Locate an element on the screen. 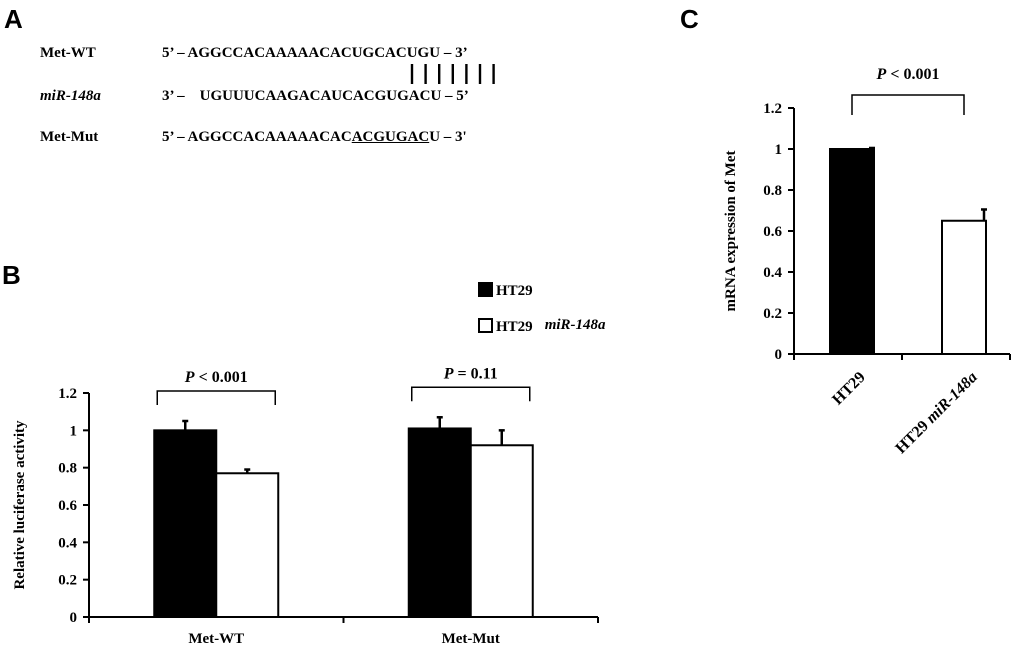  sequence-prefix: 3’ – UGUUUCAAGACAUCA is located at coordinates (263, 96).